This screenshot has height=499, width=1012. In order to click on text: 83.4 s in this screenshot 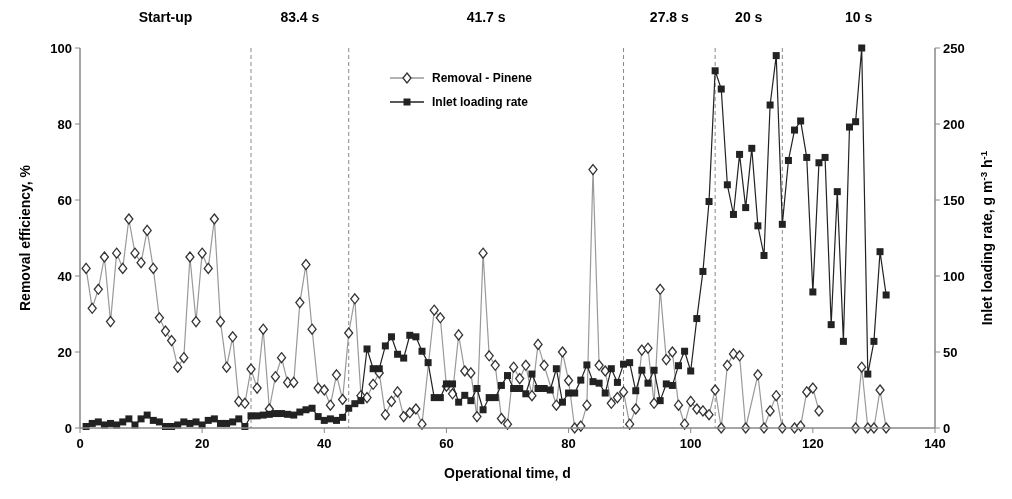, I will do `click(300, 17)`.